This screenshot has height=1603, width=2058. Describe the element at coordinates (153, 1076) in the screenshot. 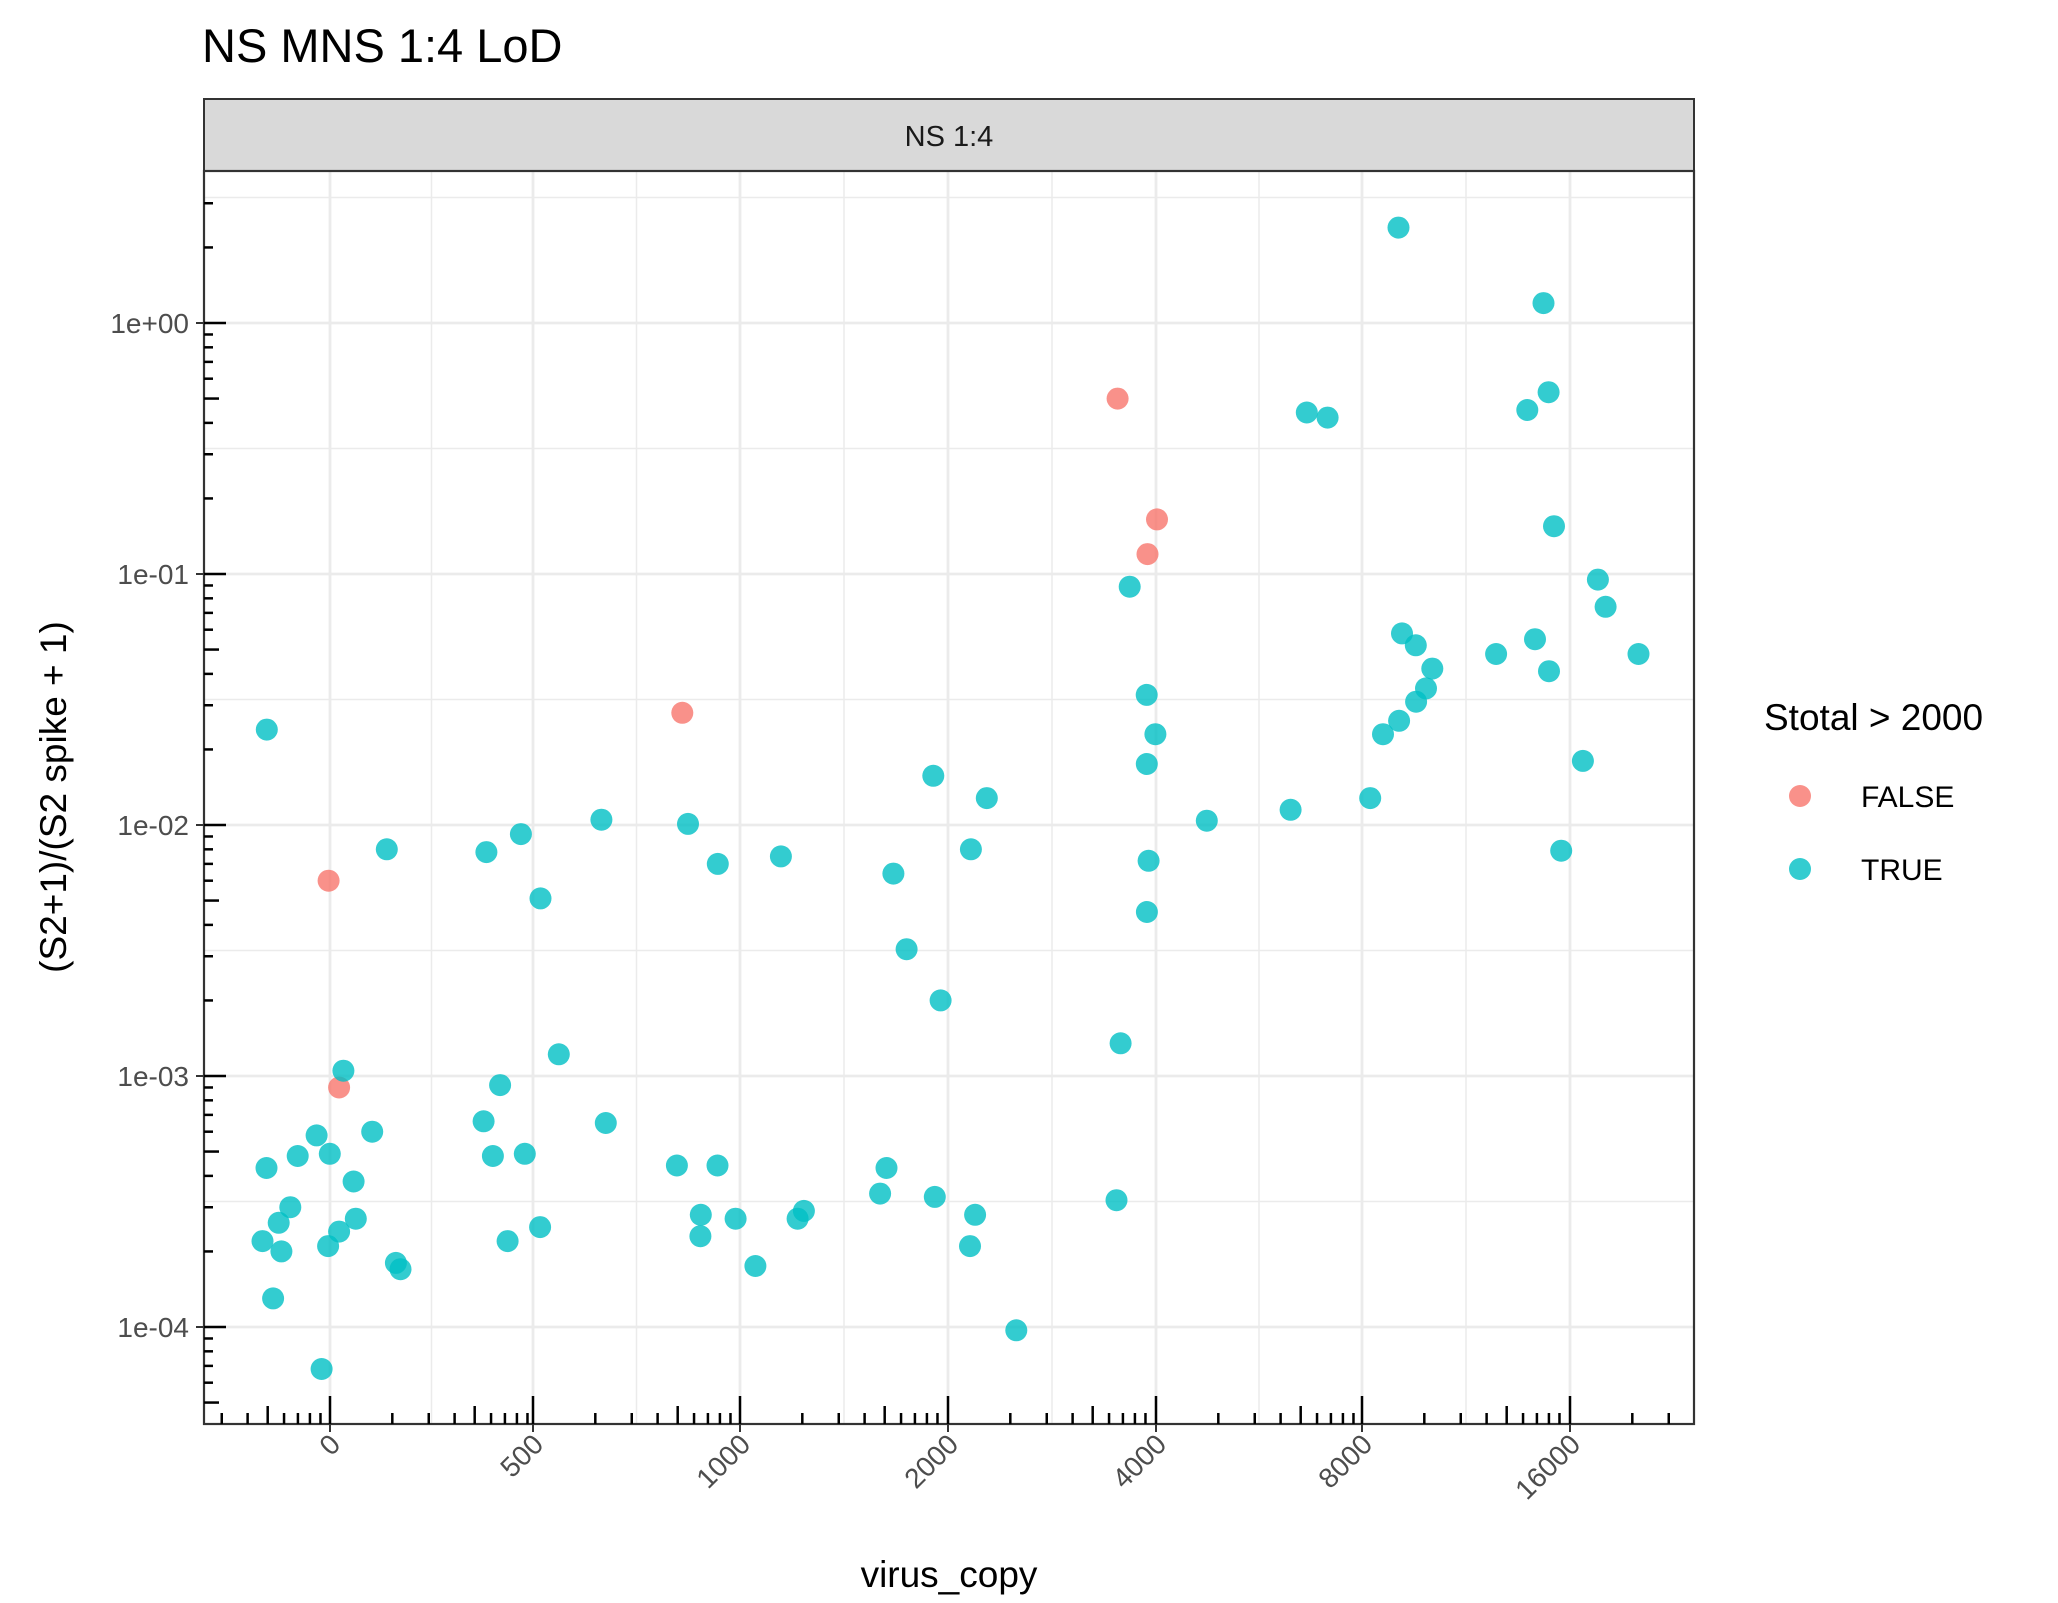

I see `y-tick-label: 1e-03` at that location.